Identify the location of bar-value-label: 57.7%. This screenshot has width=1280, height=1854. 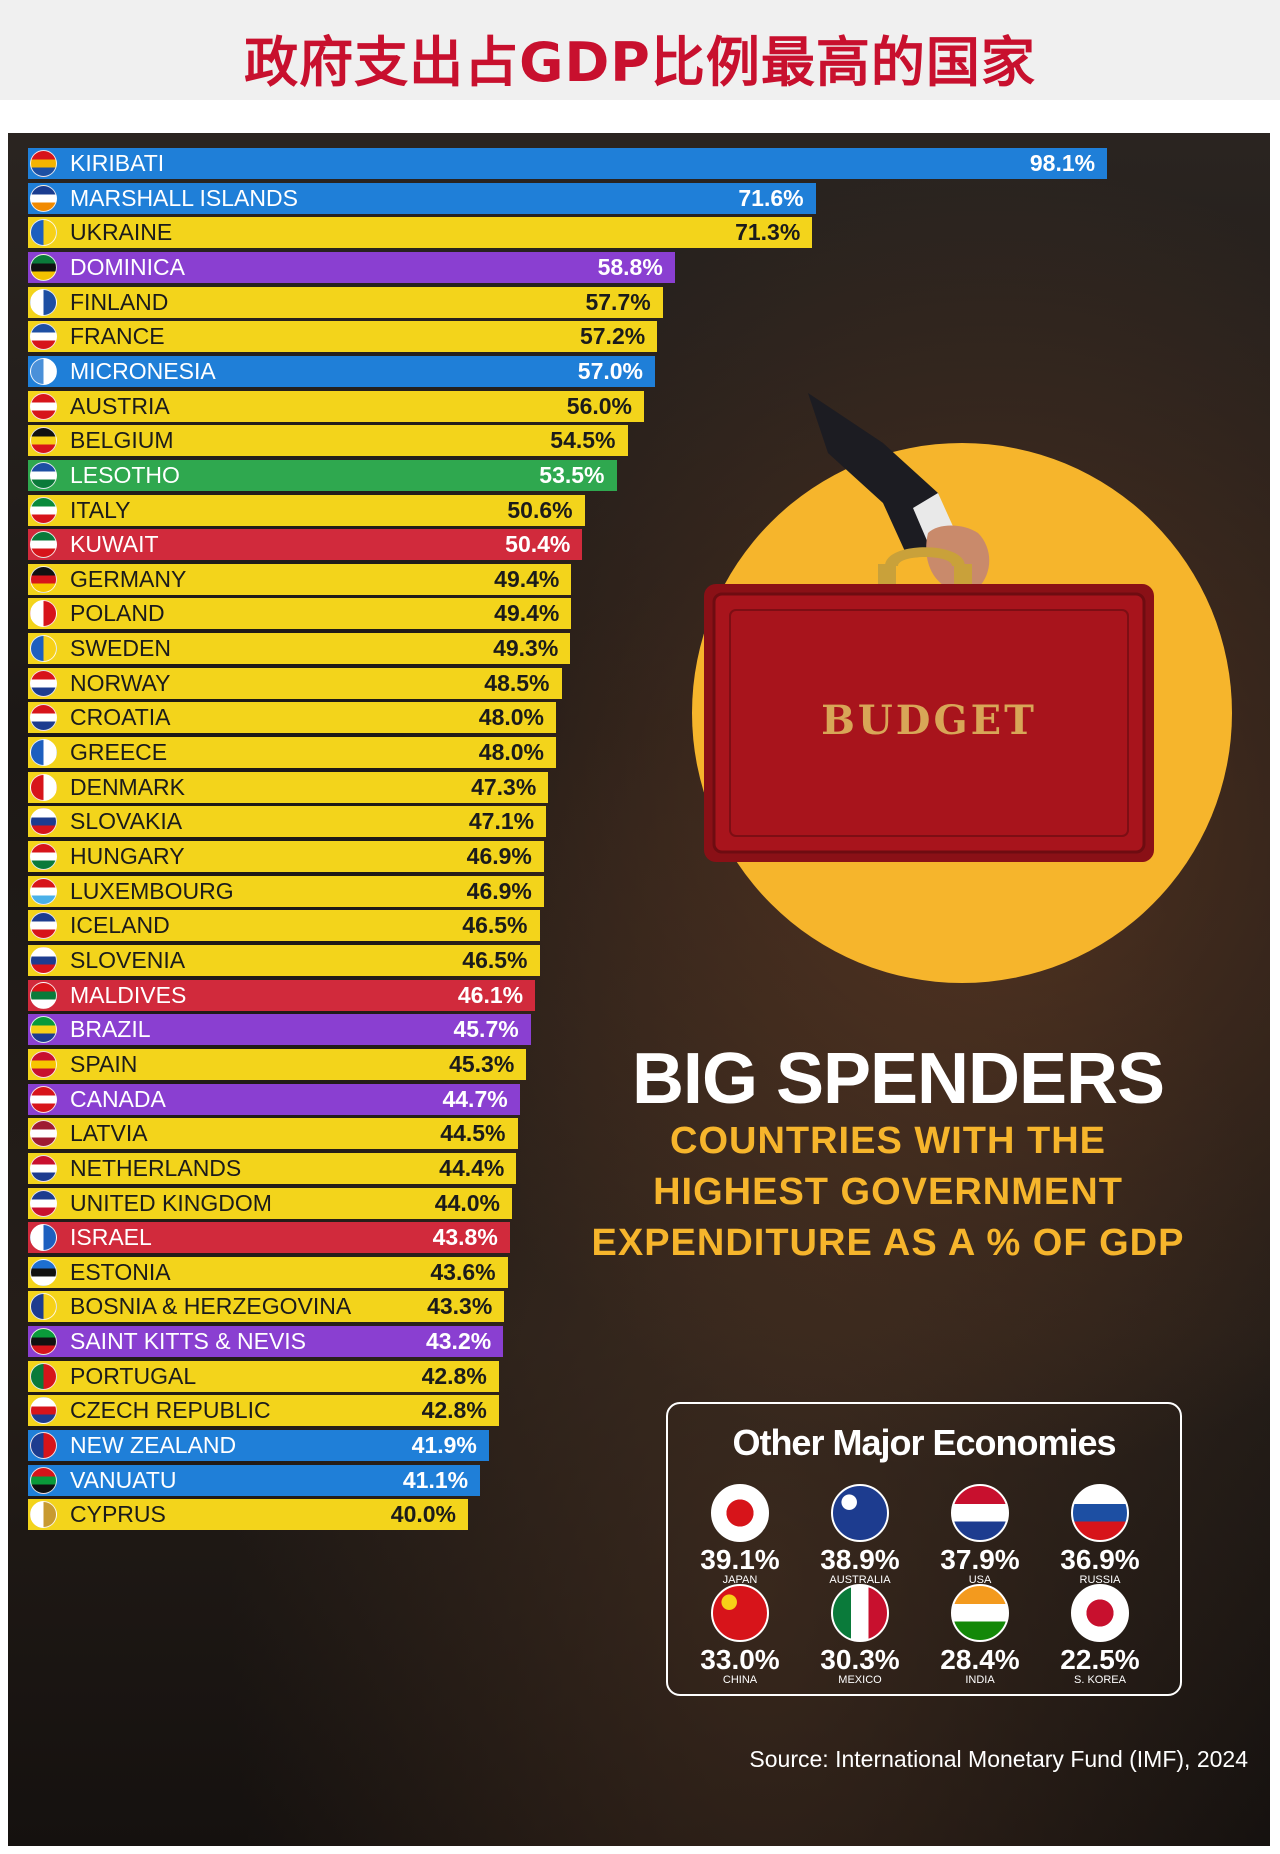
(618, 301).